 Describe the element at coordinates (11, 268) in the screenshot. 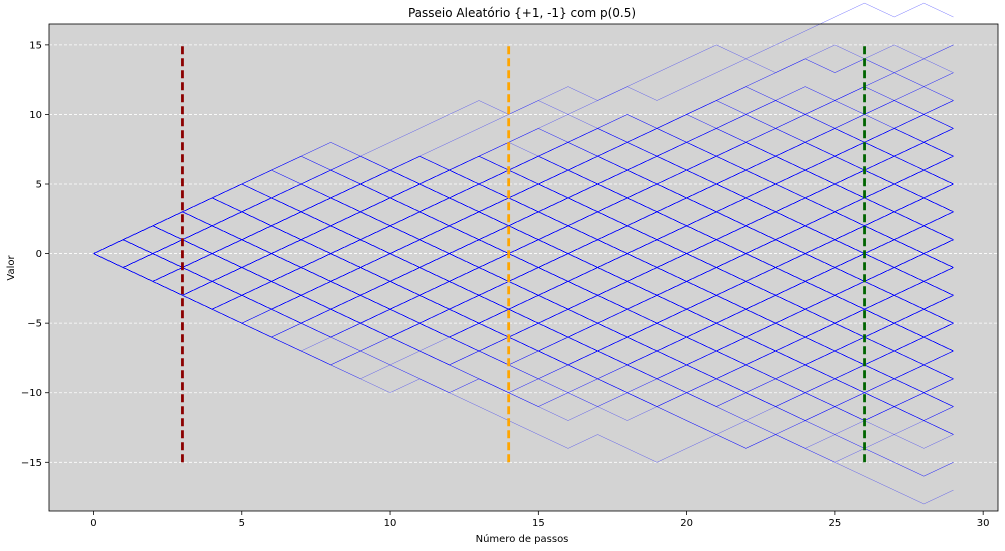

I see `y-axis-label: Valor` at that location.